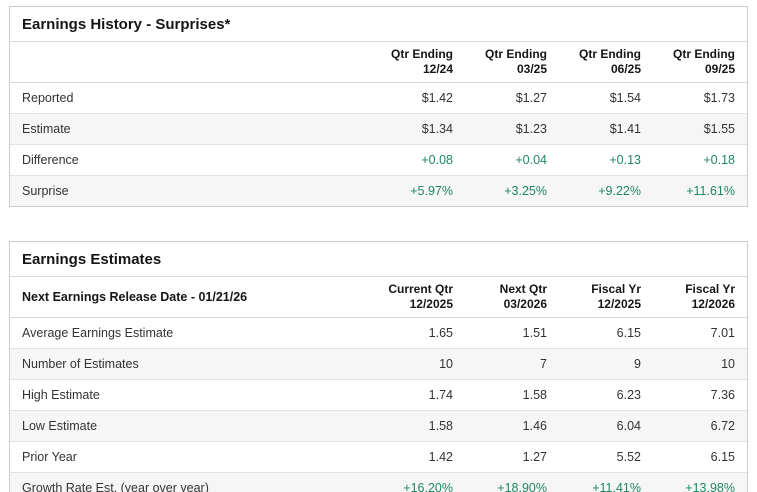 This screenshot has height=492, width=757. What do you see at coordinates (606, 190) in the screenshot?
I see `cell-value: +9.22%` at bounding box center [606, 190].